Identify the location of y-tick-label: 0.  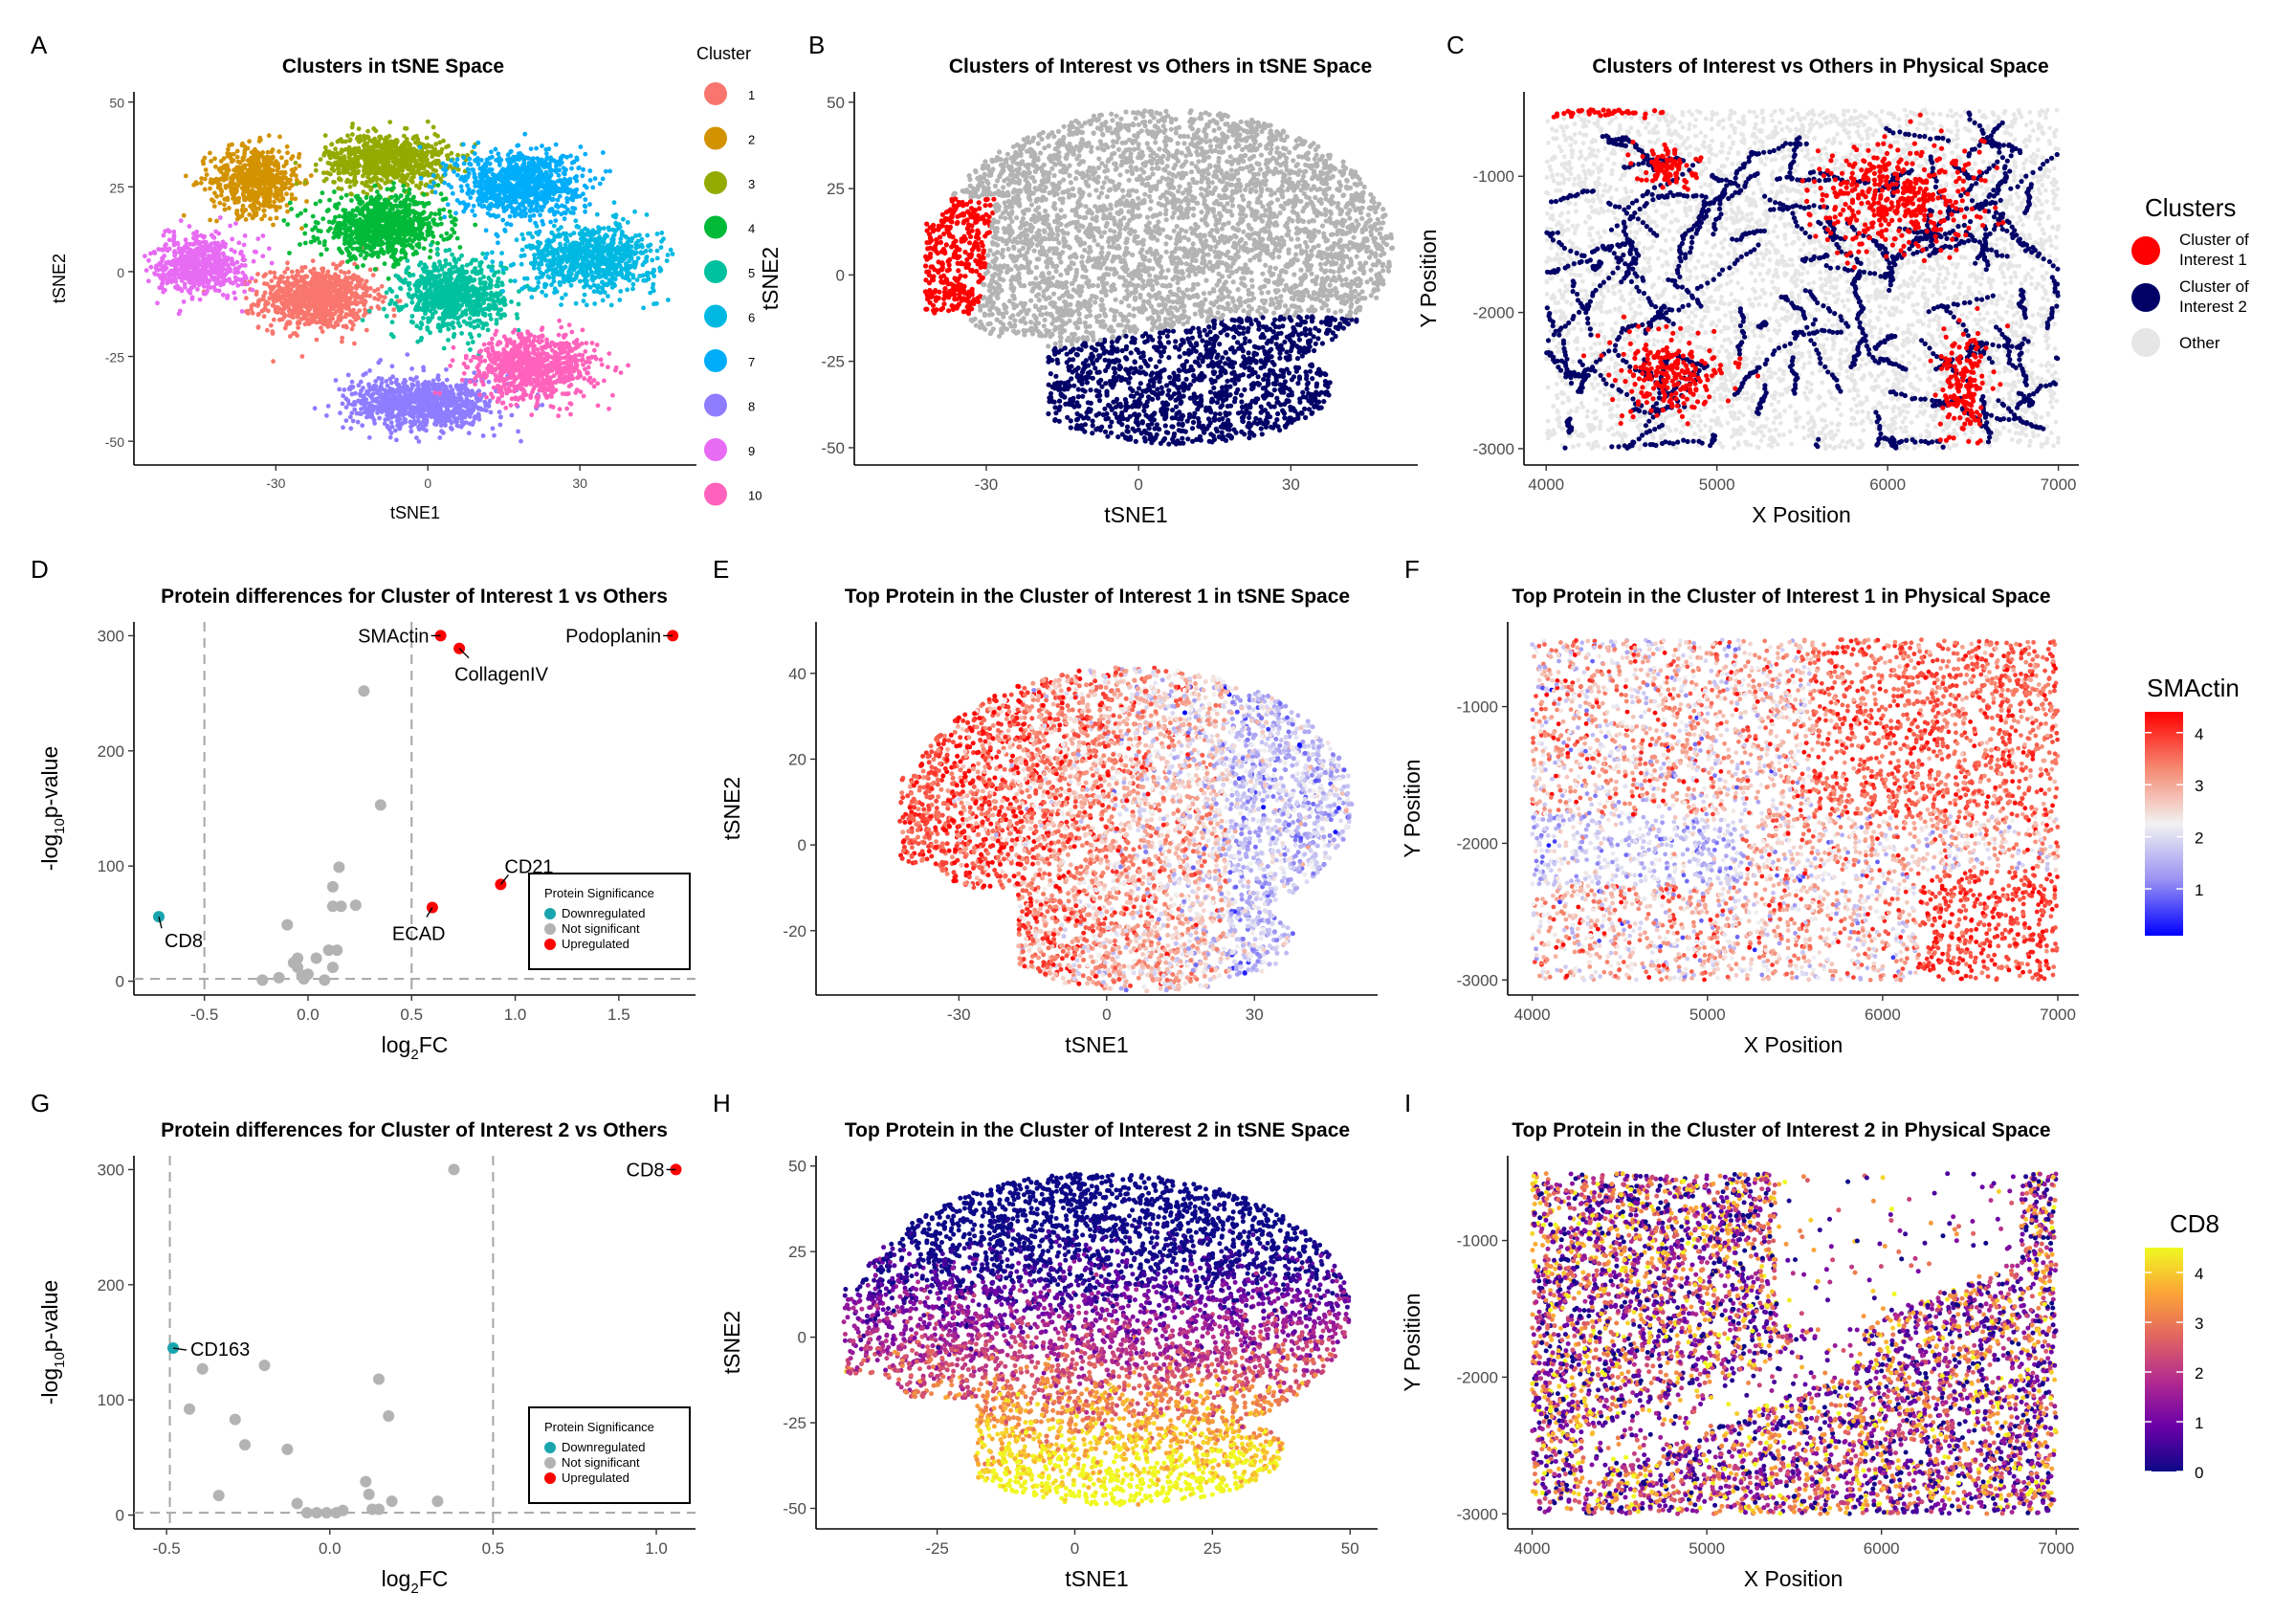
(121, 272).